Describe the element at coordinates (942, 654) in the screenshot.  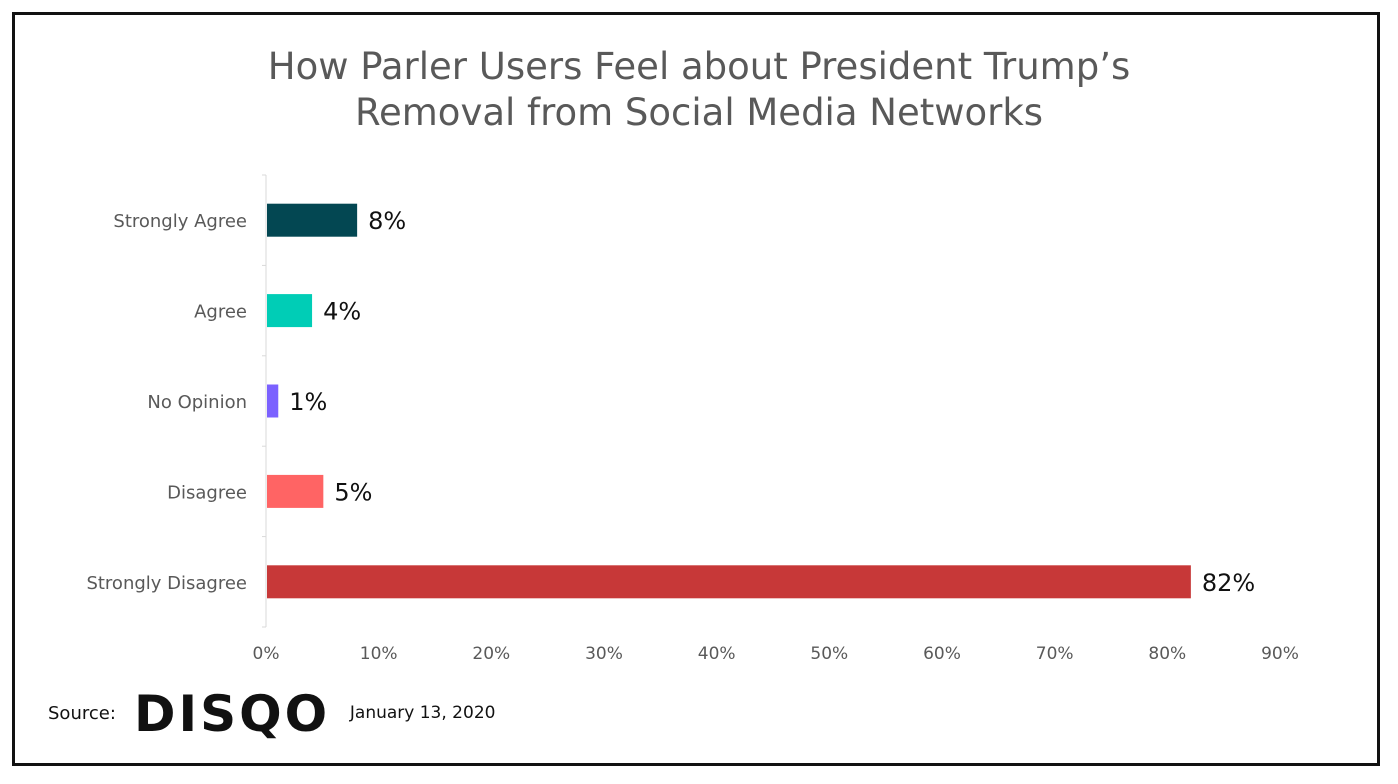
I see `x-tick-label: 60%` at that location.